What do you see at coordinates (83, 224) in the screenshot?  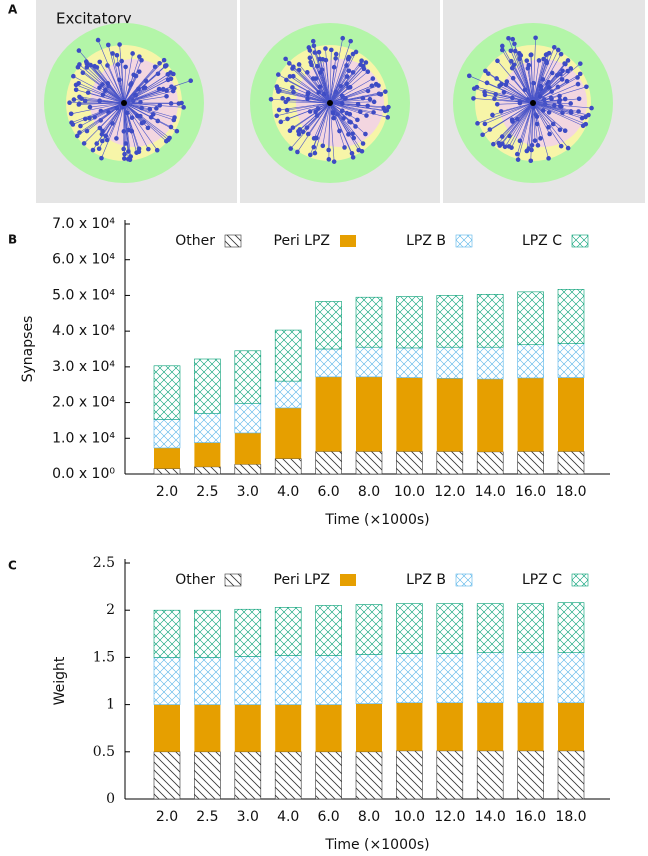 I see `y-tick-label: 7.0 x 10⁴` at bounding box center [83, 224].